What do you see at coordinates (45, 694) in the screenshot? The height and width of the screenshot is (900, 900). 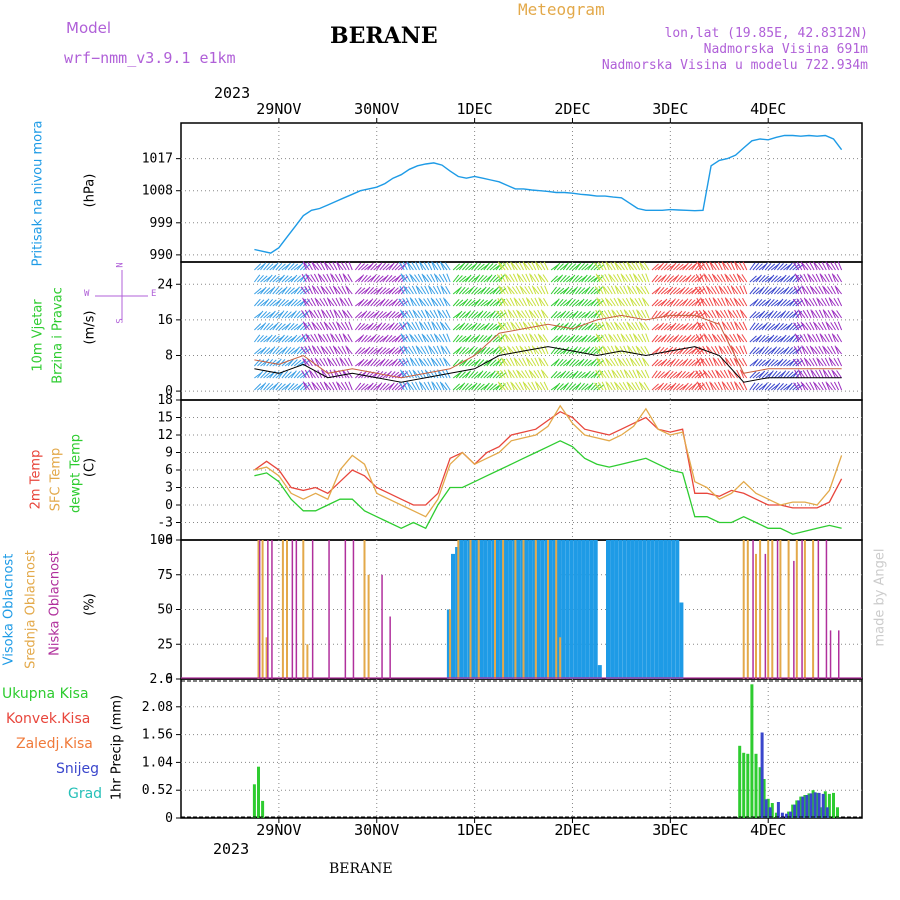 I see `legend-total: Ukupna Kisa` at bounding box center [45, 694].